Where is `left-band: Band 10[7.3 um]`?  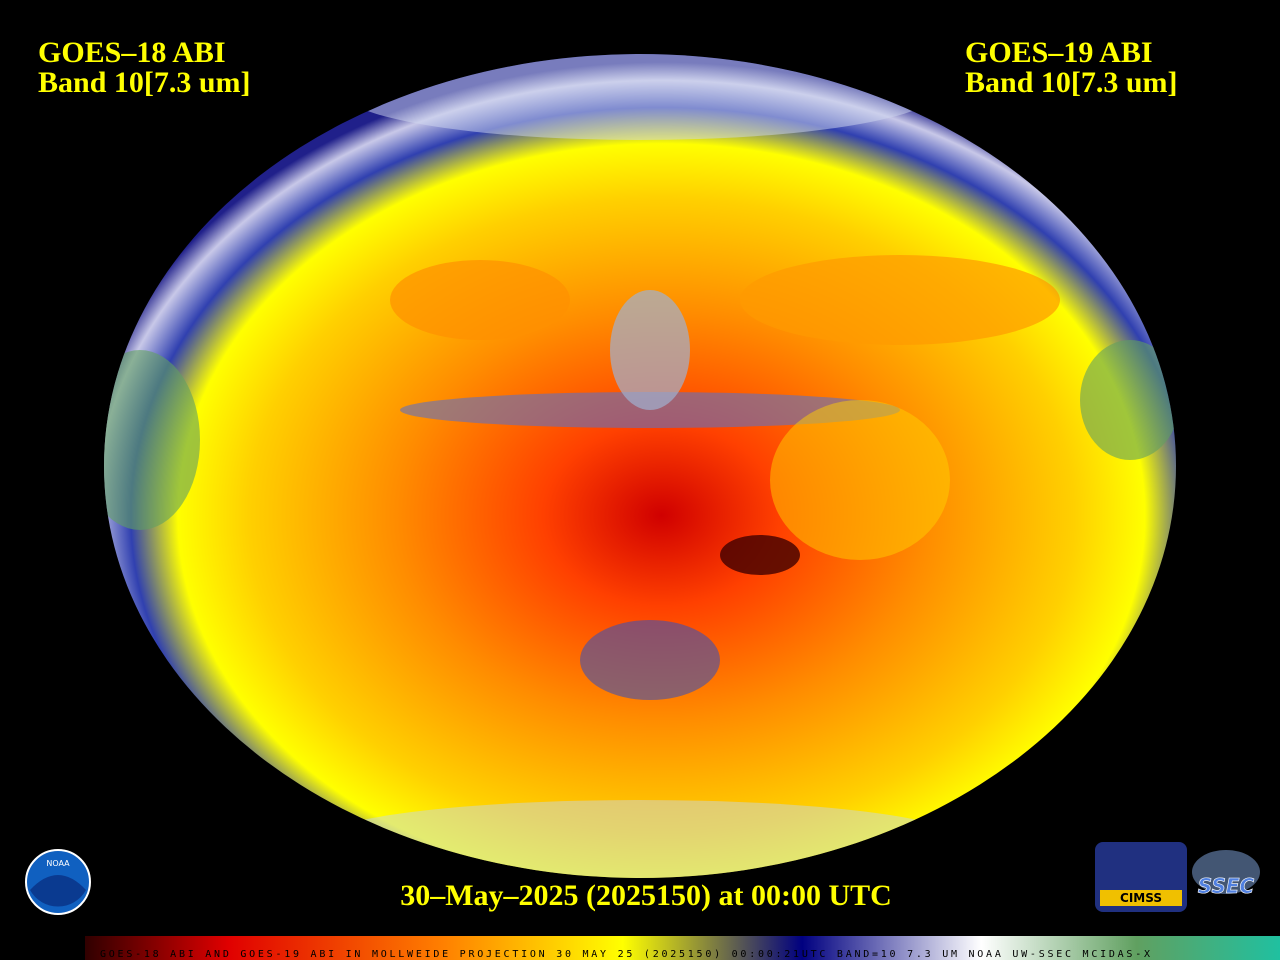
left-band: Band 10[7.3 um] is located at coordinates (144, 82).